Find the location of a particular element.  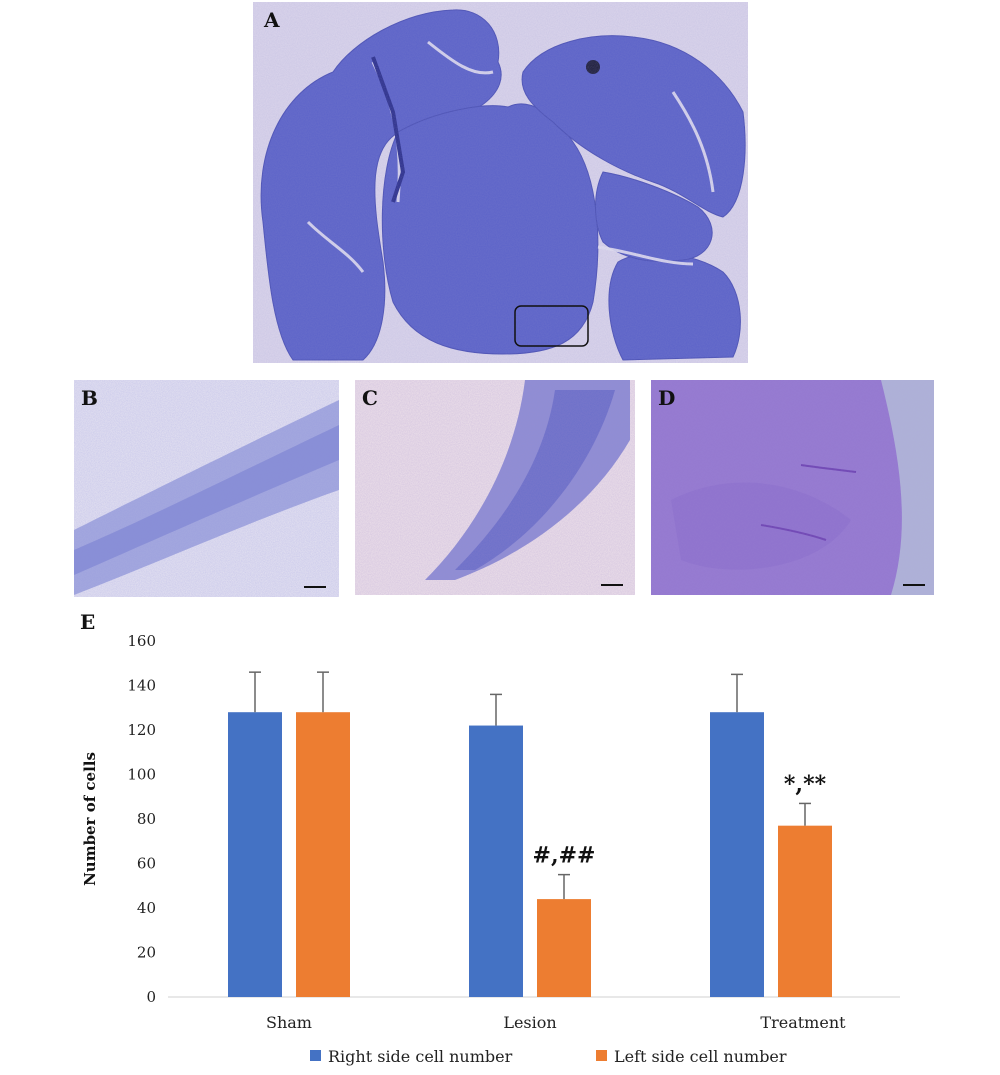

micrograph-b-image is located at coordinates (206, 488).